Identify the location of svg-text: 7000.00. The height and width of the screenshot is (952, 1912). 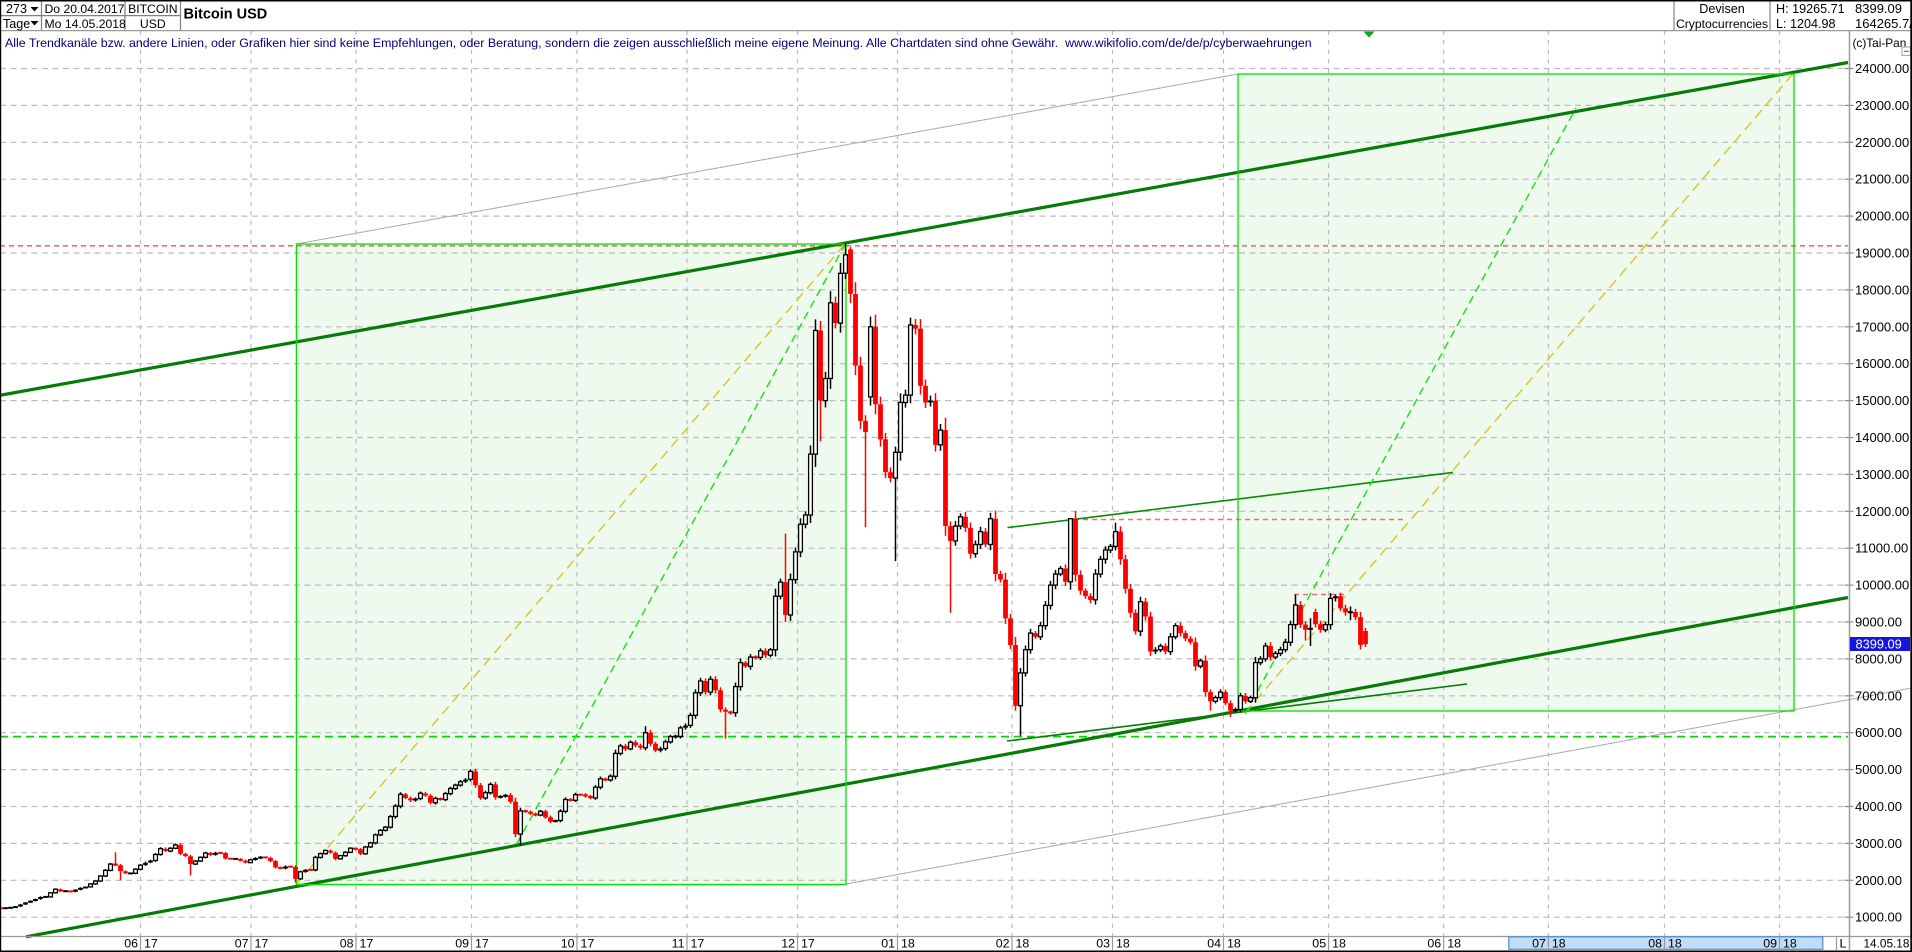
(1878, 695).